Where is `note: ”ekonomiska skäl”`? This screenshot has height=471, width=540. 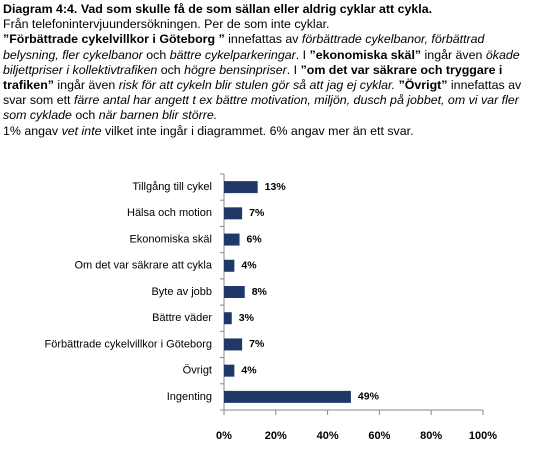
note: ”ekonomiska skäl” is located at coordinates (365, 54).